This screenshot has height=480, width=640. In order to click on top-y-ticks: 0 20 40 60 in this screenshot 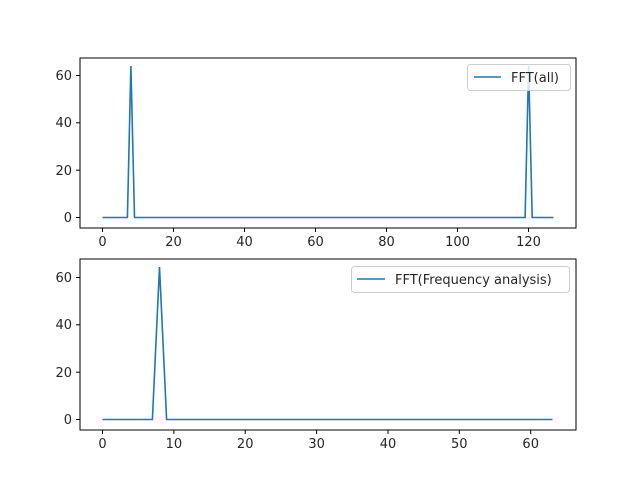, I will do `click(67, 147)`.